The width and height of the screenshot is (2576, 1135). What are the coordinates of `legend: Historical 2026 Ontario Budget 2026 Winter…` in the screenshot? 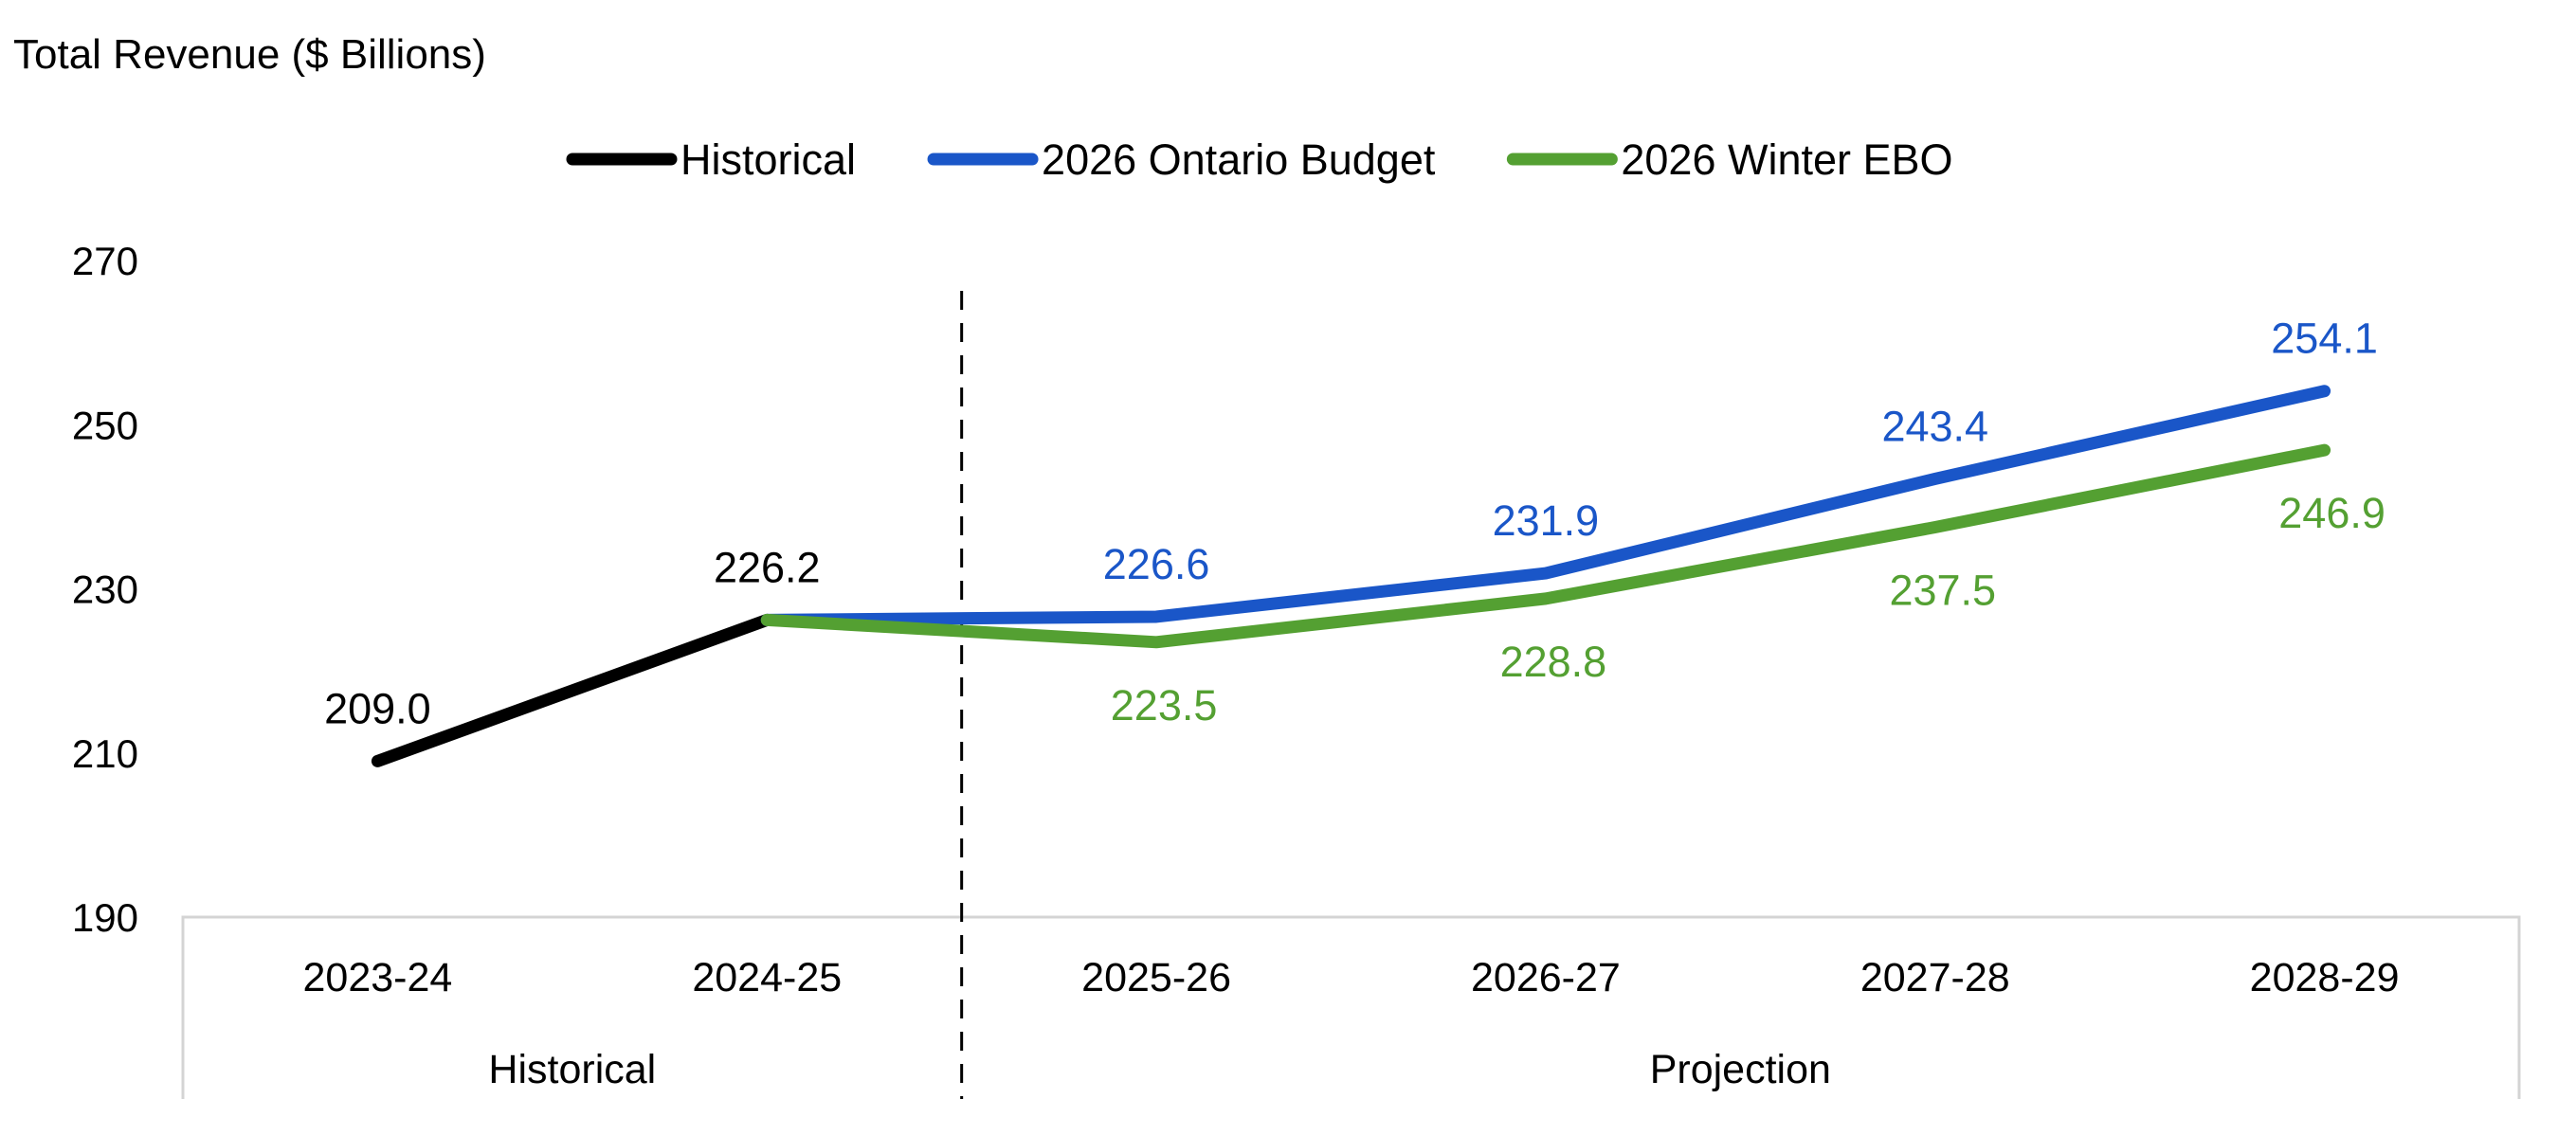 It's located at (1259, 159).